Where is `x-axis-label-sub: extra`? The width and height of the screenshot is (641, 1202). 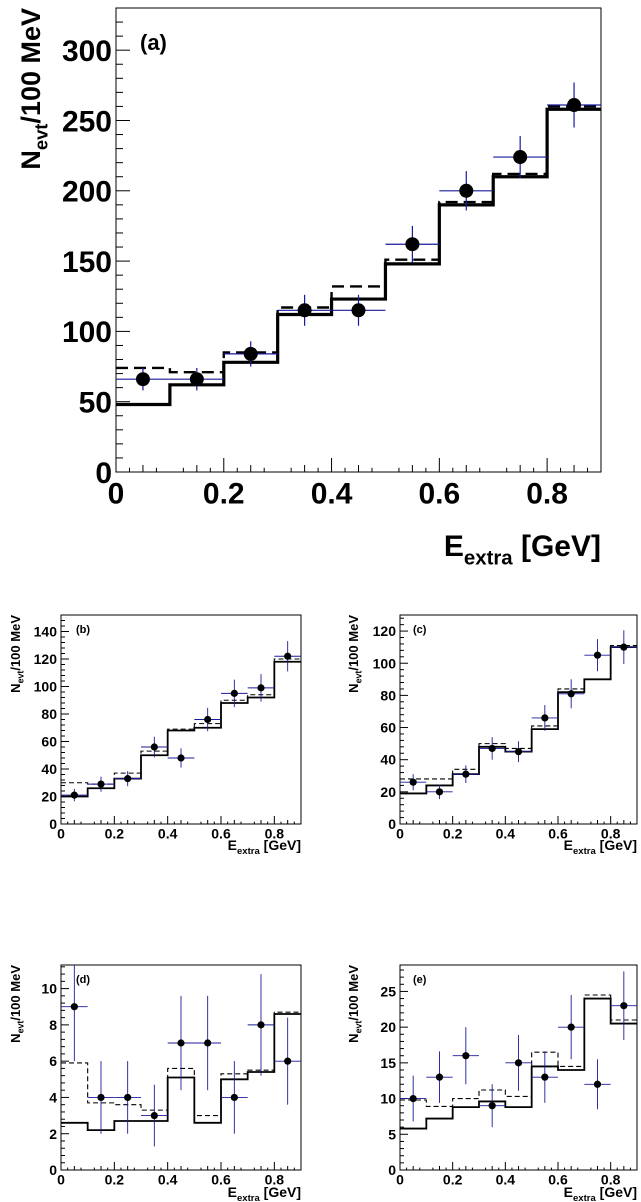 x-axis-label-sub: extra is located at coordinates (488, 558).